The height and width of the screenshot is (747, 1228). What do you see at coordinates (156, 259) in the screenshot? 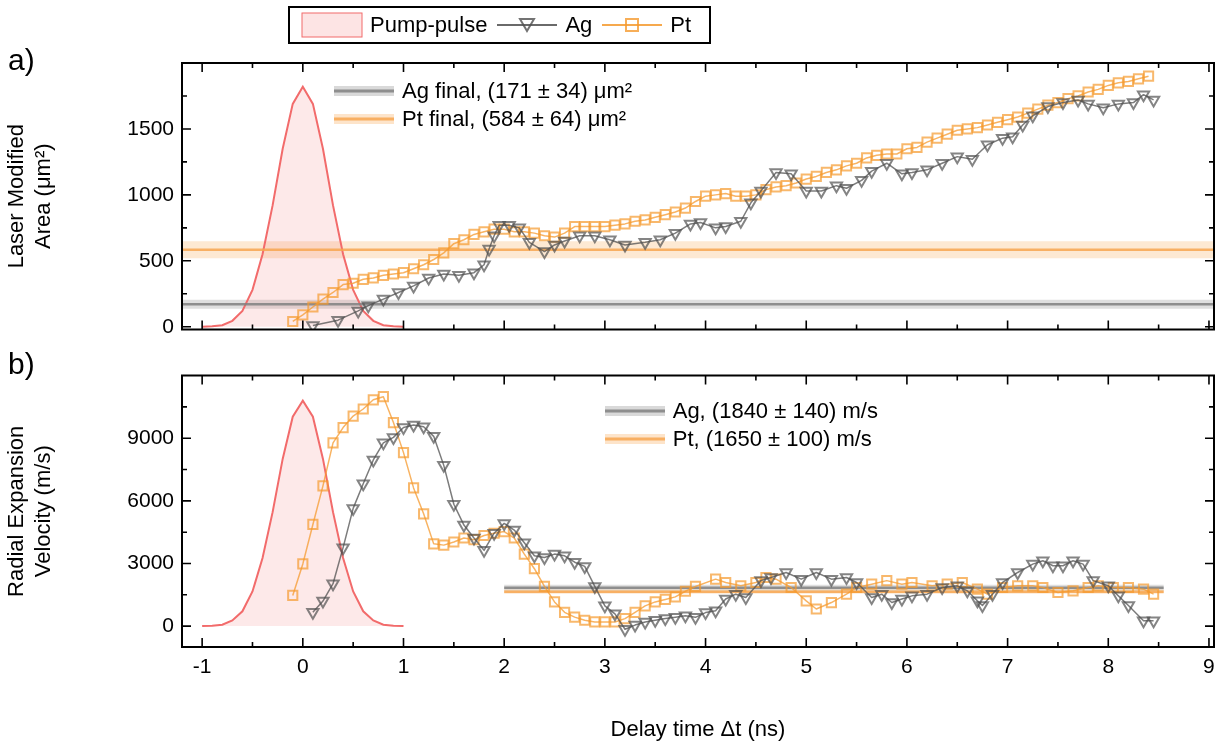
I see `y-tick-label: 500` at bounding box center [156, 259].